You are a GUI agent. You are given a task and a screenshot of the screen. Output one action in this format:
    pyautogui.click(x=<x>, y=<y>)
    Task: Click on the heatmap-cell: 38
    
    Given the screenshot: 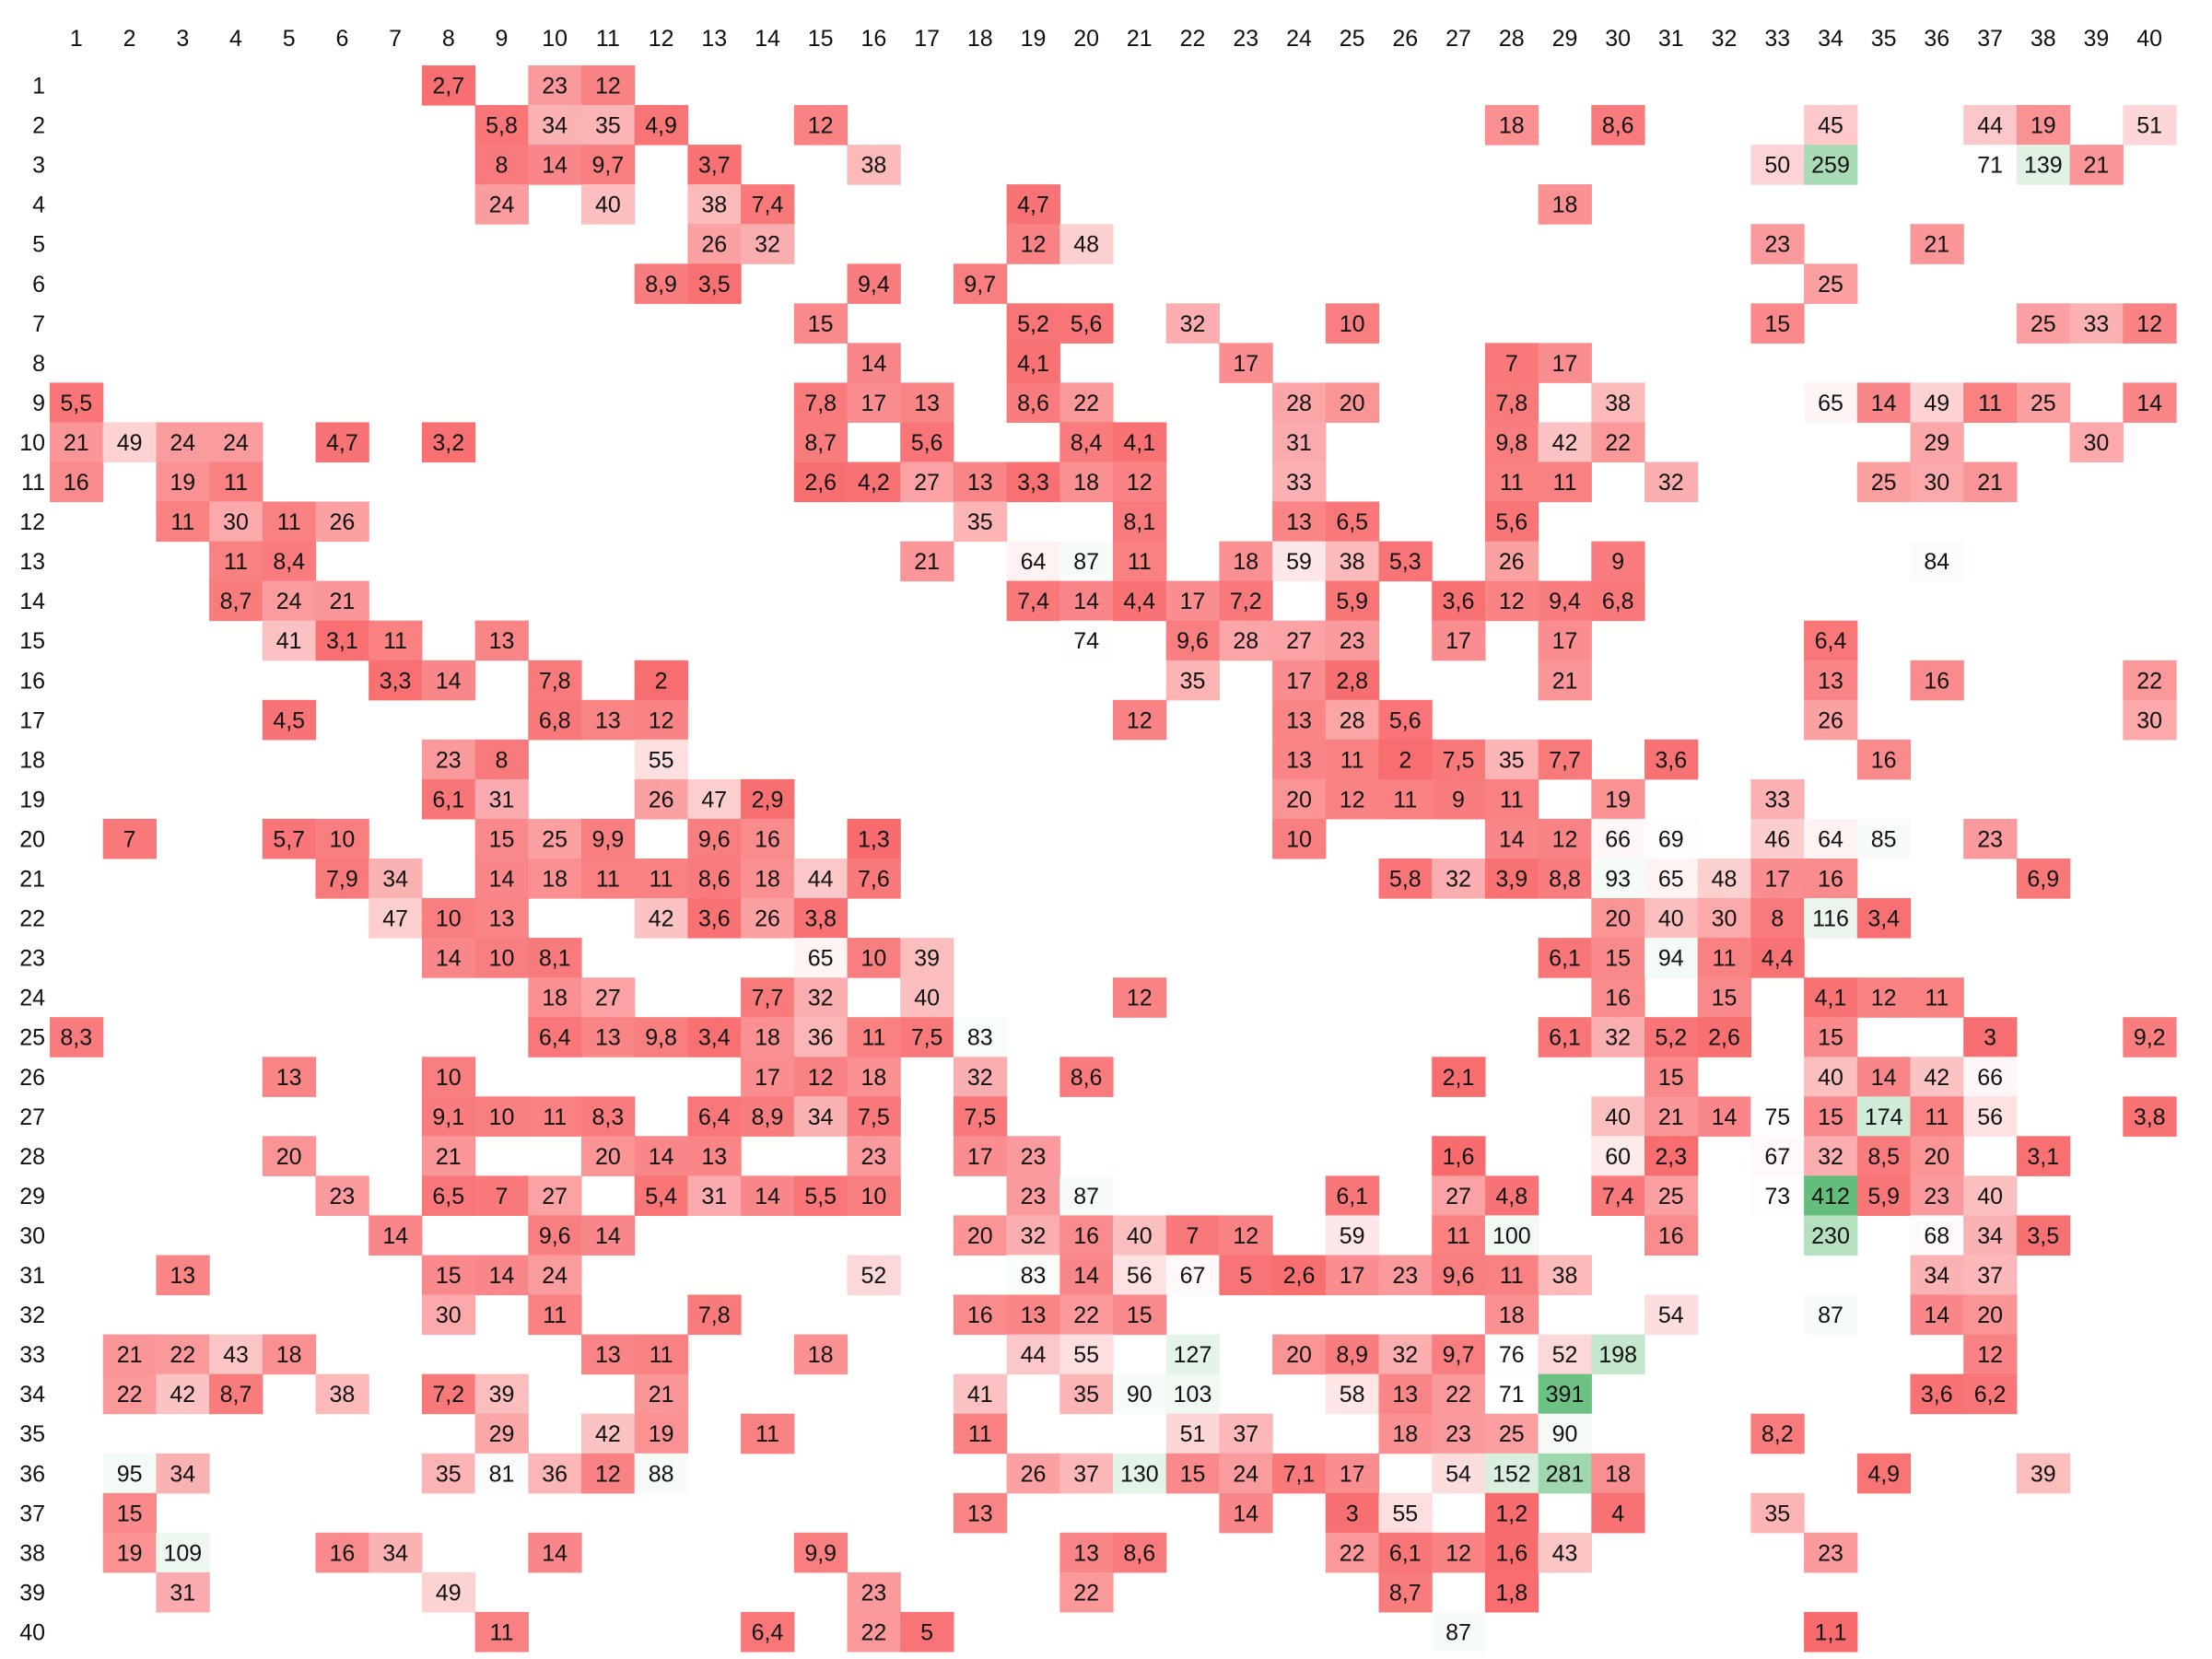 What is the action you would take?
    pyautogui.click(x=874, y=165)
    